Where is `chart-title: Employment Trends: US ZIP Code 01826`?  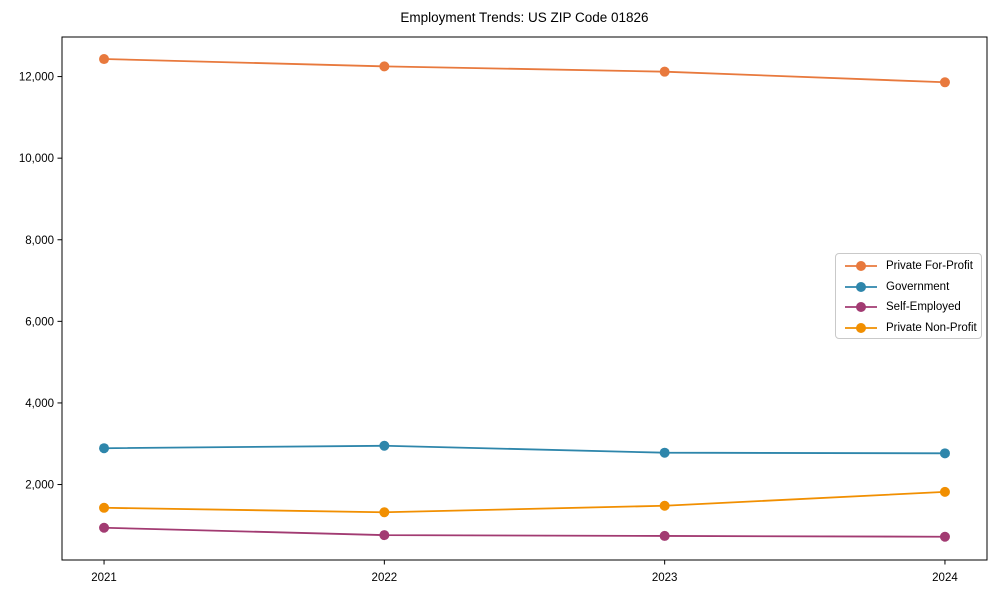
chart-title: Employment Trends: US ZIP Code 01826 is located at coordinates (524, 17).